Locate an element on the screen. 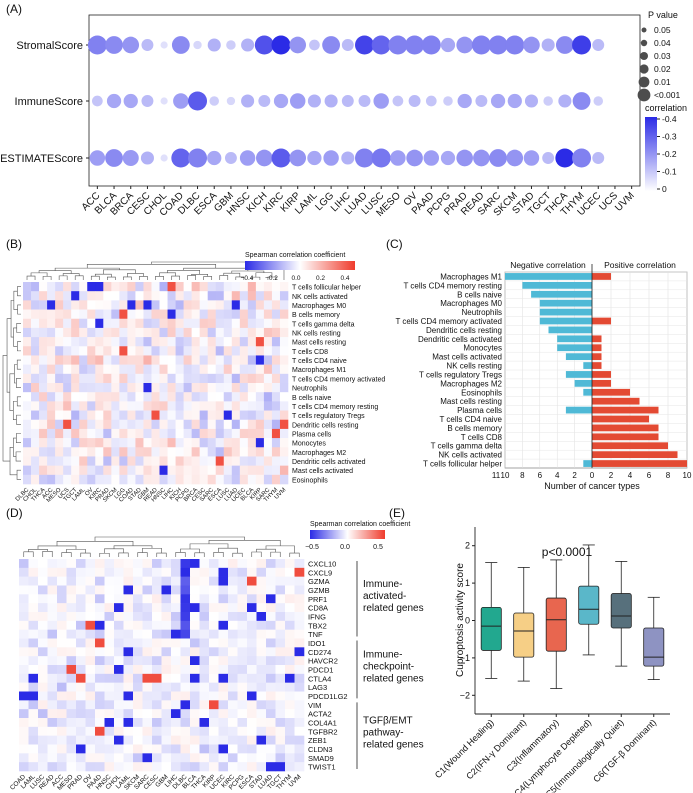 This screenshot has width=693, height=793. heatmap-b-row-label: T cells CD4 memory resting is located at coordinates (335, 407).